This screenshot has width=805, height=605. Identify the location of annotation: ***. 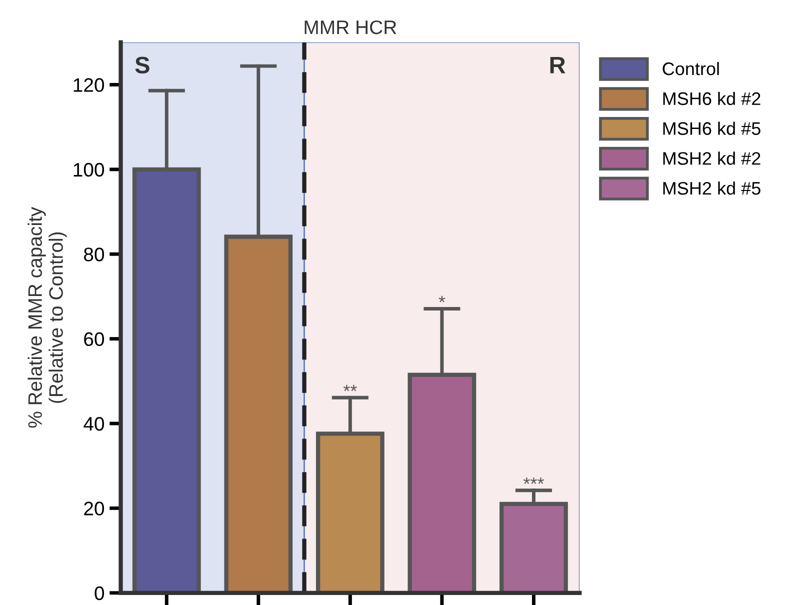
(533, 481).